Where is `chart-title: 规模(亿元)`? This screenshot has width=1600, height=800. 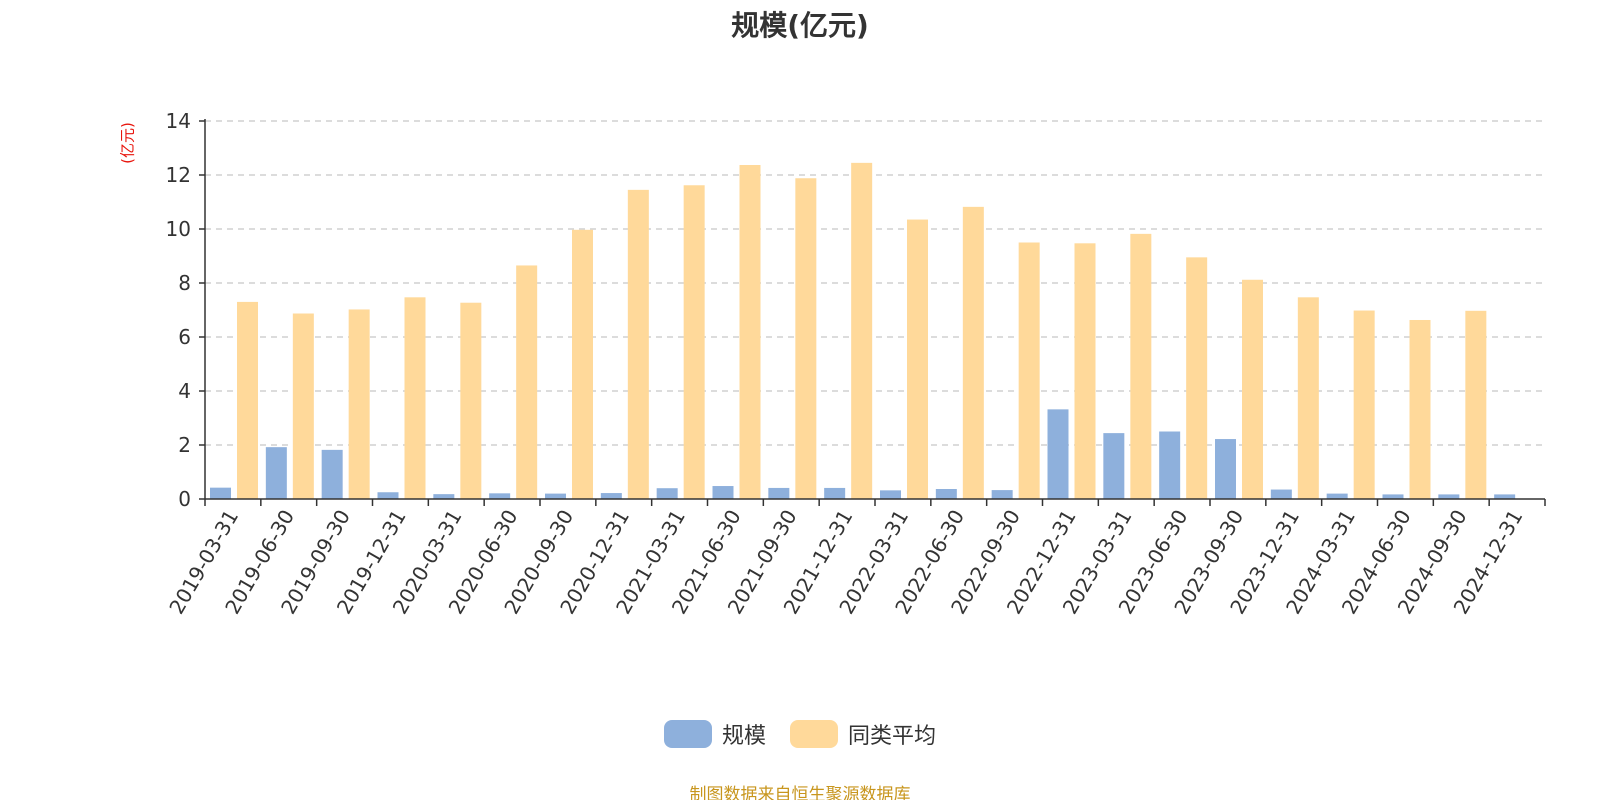
chart-title: 规模(亿元) is located at coordinates (800, 25).